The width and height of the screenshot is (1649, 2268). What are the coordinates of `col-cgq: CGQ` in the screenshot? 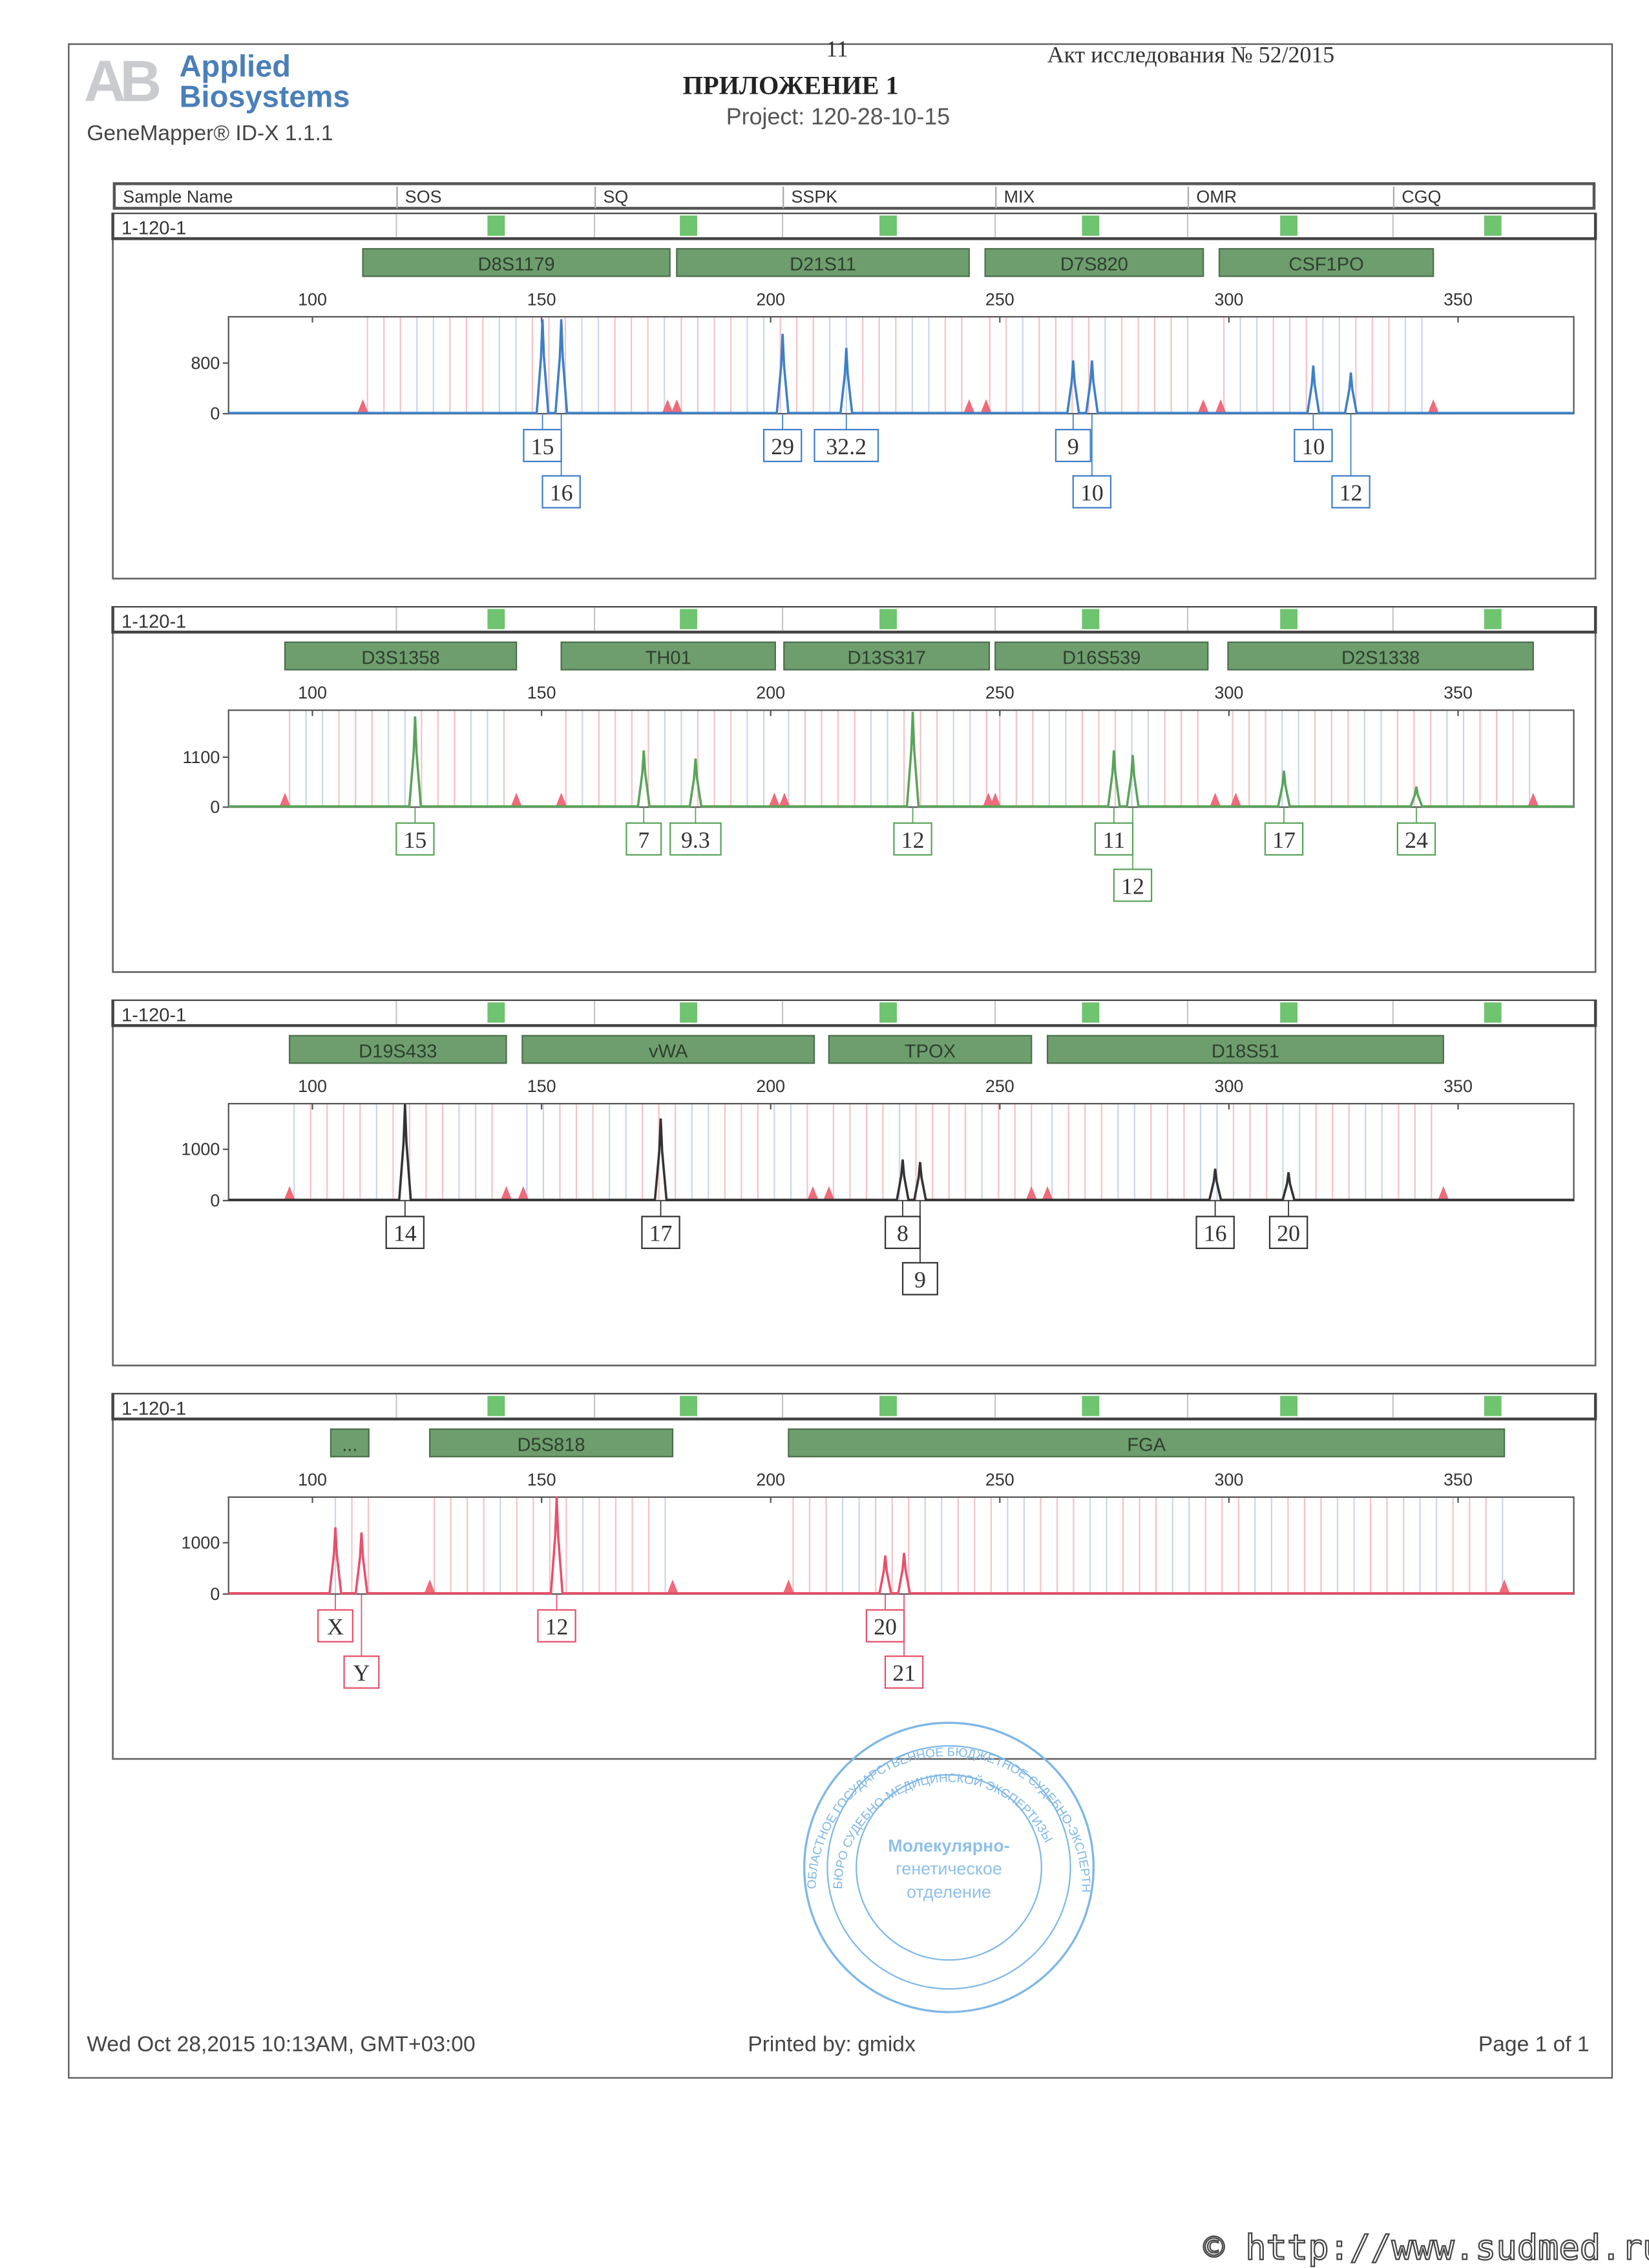 It's located at (1416, 198).